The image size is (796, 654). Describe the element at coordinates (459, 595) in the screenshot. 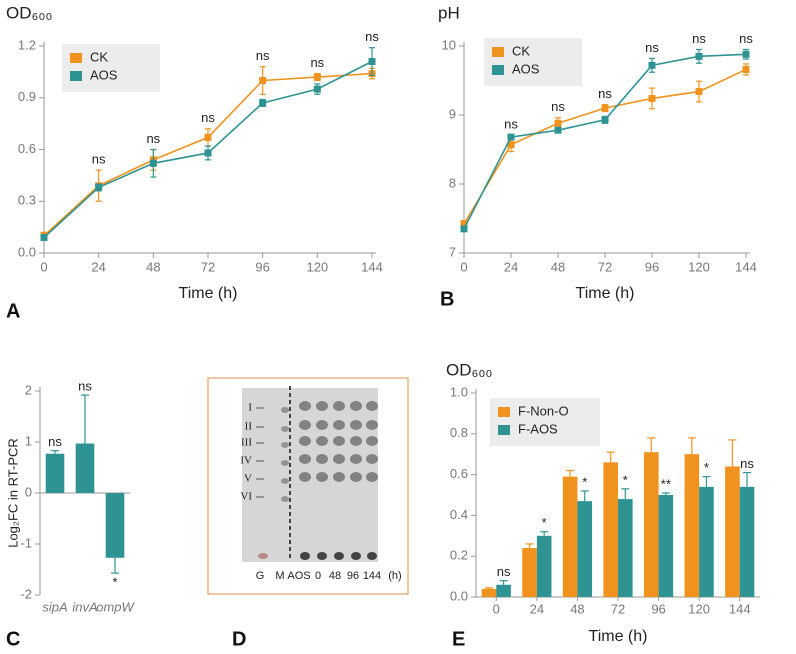

I see `y-tick-label: 0.0` at that location.